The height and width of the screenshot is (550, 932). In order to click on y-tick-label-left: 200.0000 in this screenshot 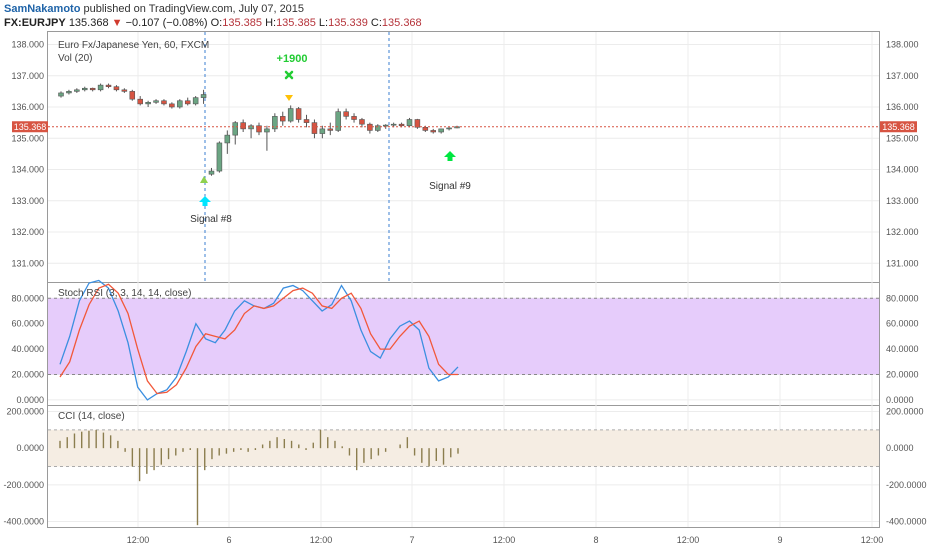, I will do `click(25, 412)`.